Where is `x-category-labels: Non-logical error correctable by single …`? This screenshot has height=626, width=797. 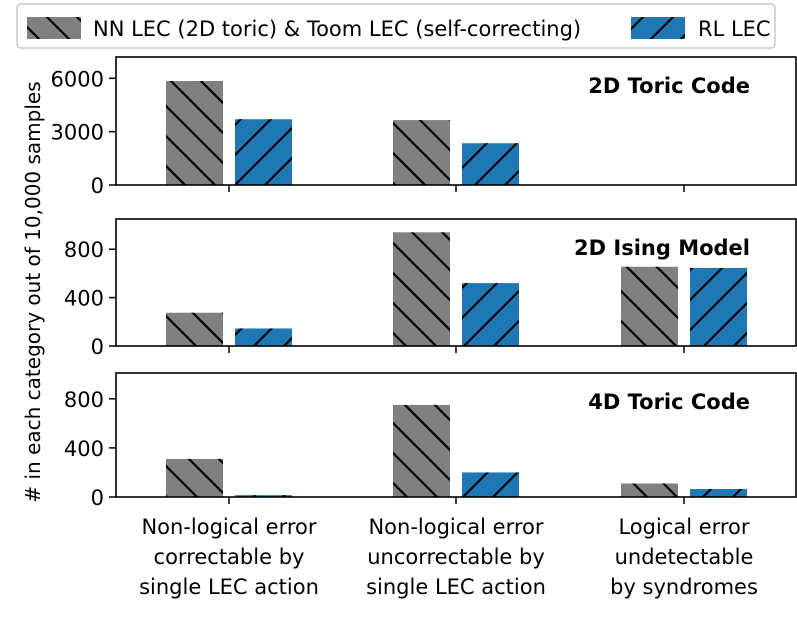 x-category-labels: Non-logical error correctable by single … is located at coordinates (448, 557).